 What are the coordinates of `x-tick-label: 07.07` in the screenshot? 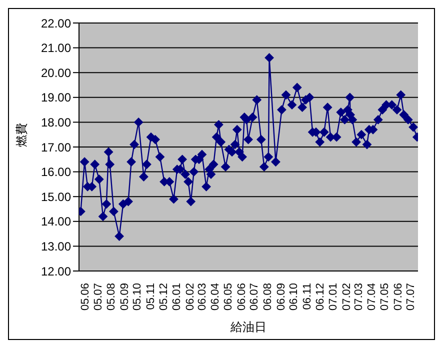 It's located at (411, 297).